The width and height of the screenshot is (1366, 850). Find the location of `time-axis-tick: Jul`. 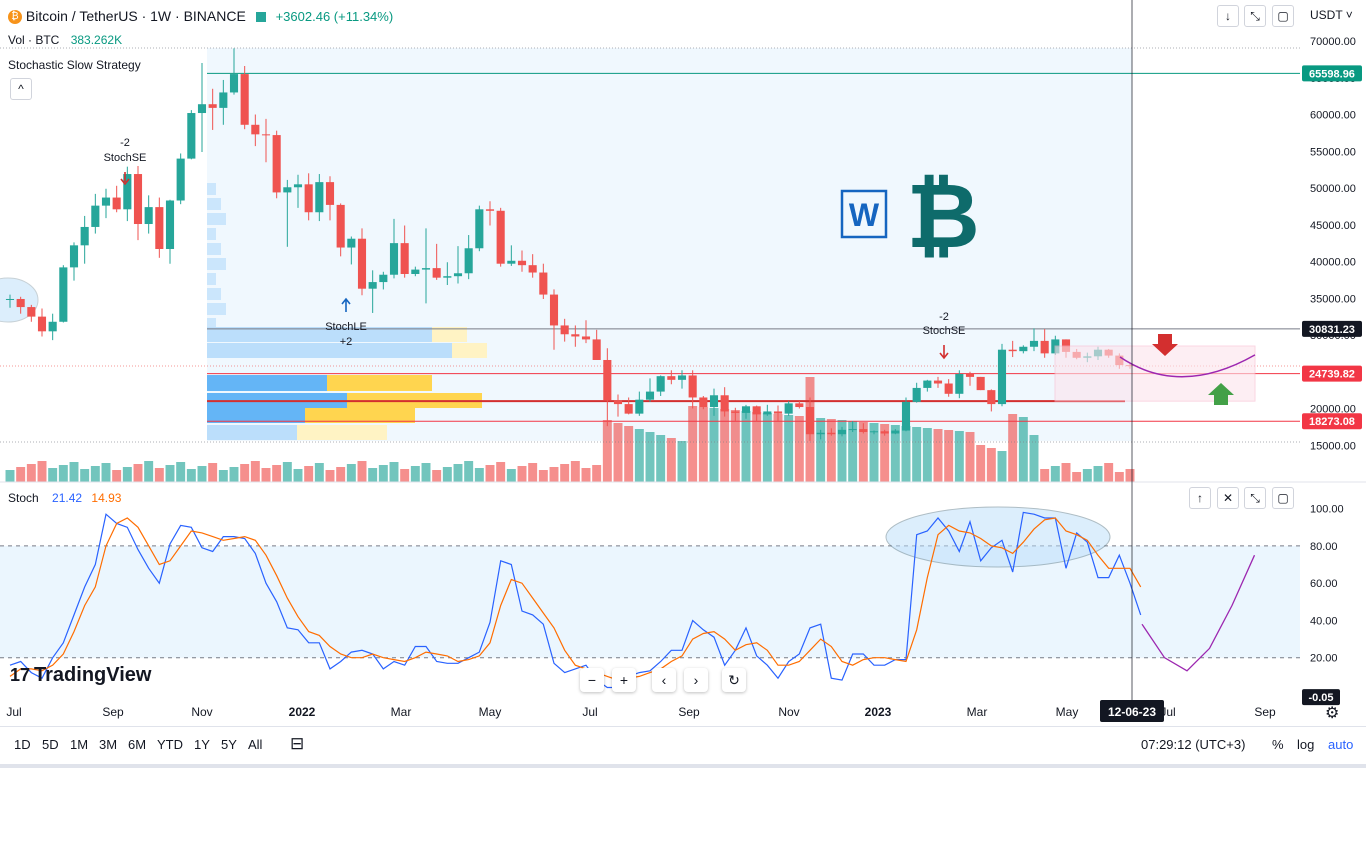

time-axis-tick: Jul is located at coordinates (589, 712).